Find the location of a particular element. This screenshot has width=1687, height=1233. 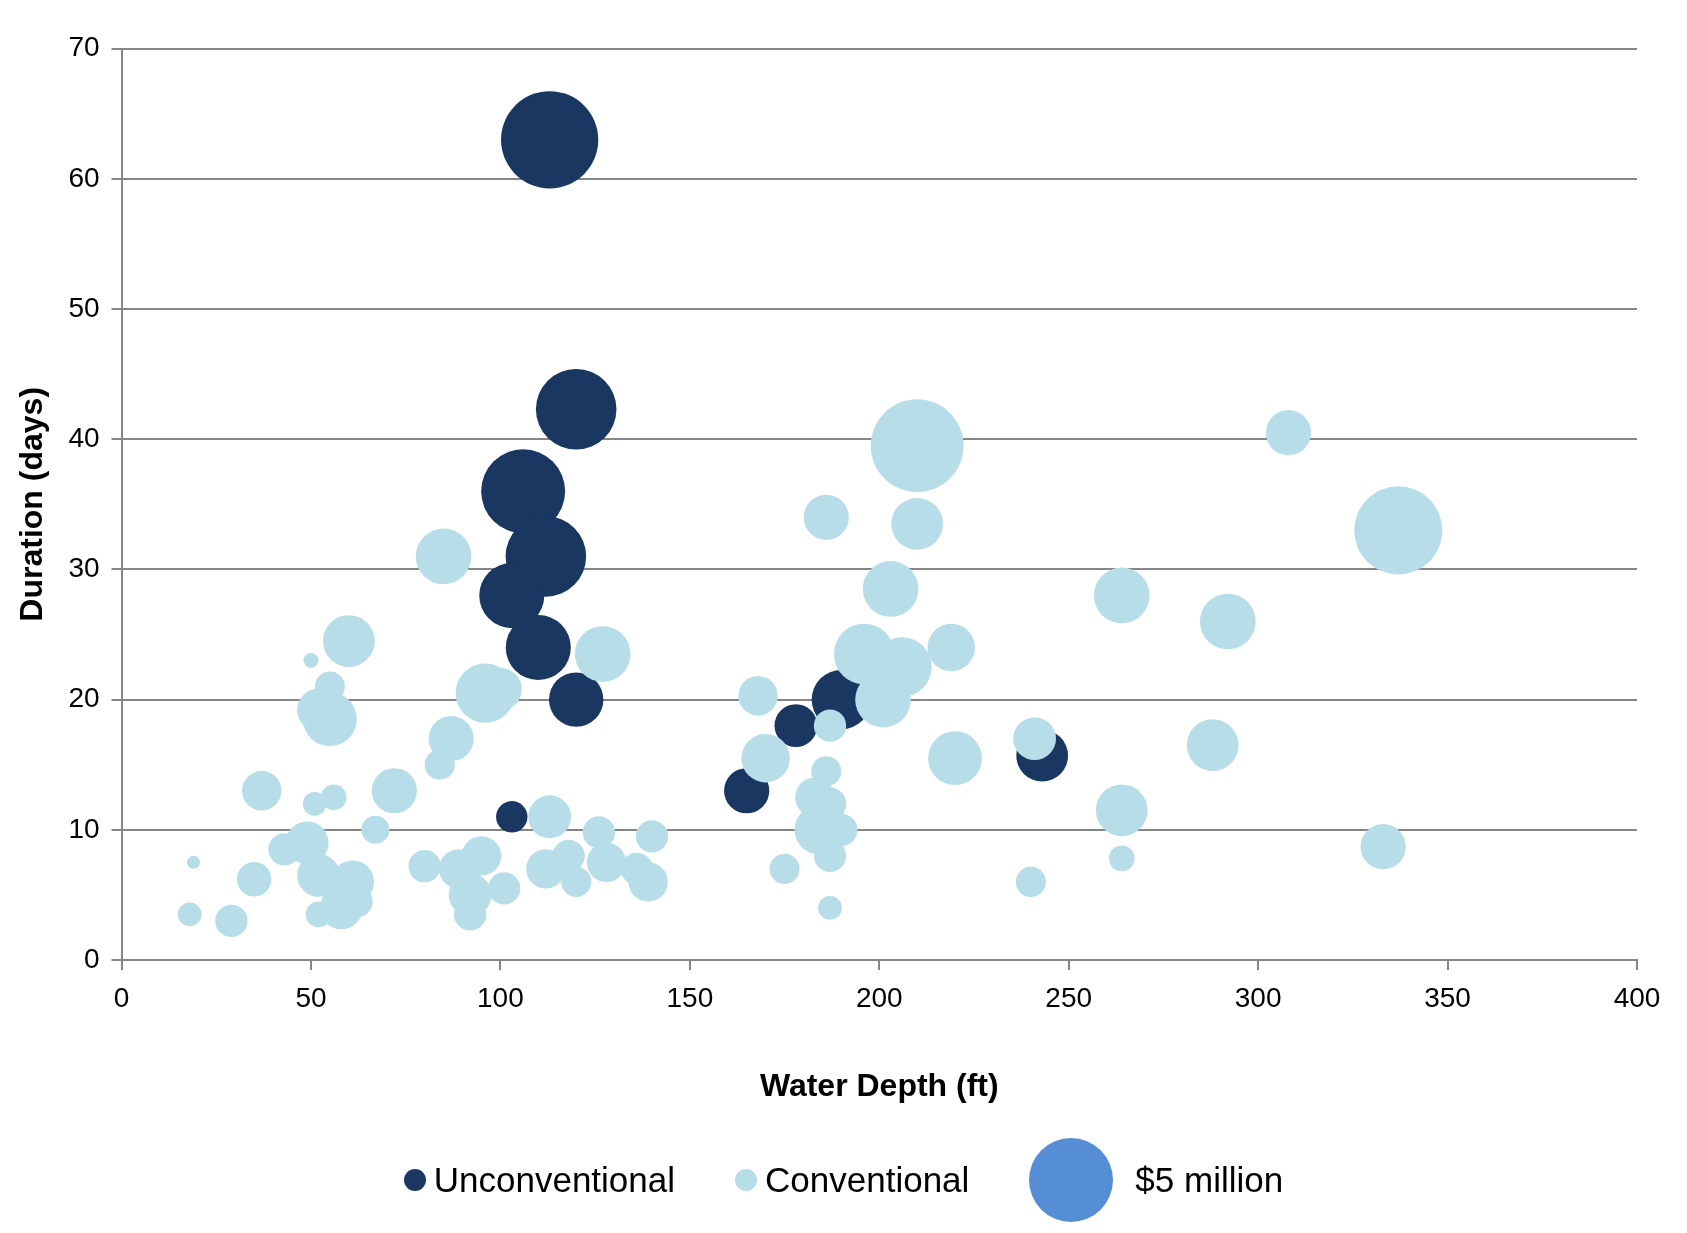

y-tick-label: 0 is located at coordinates (91, 958).